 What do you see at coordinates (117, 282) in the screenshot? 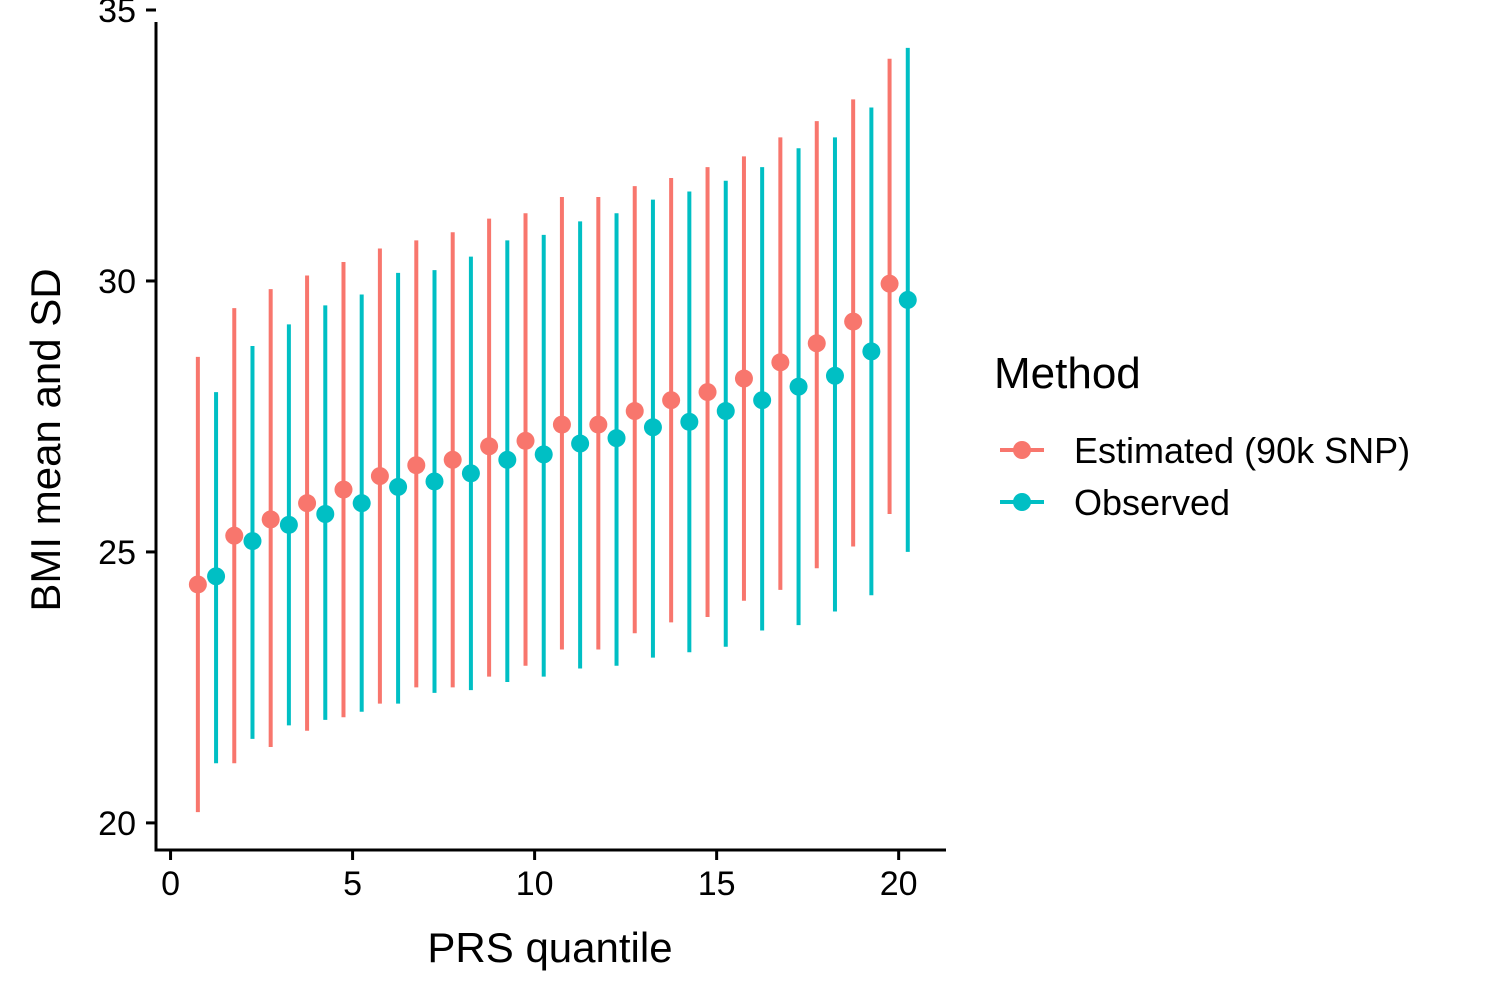
I see `y-tick-label-30: 30` at bounding box center [117, 282].